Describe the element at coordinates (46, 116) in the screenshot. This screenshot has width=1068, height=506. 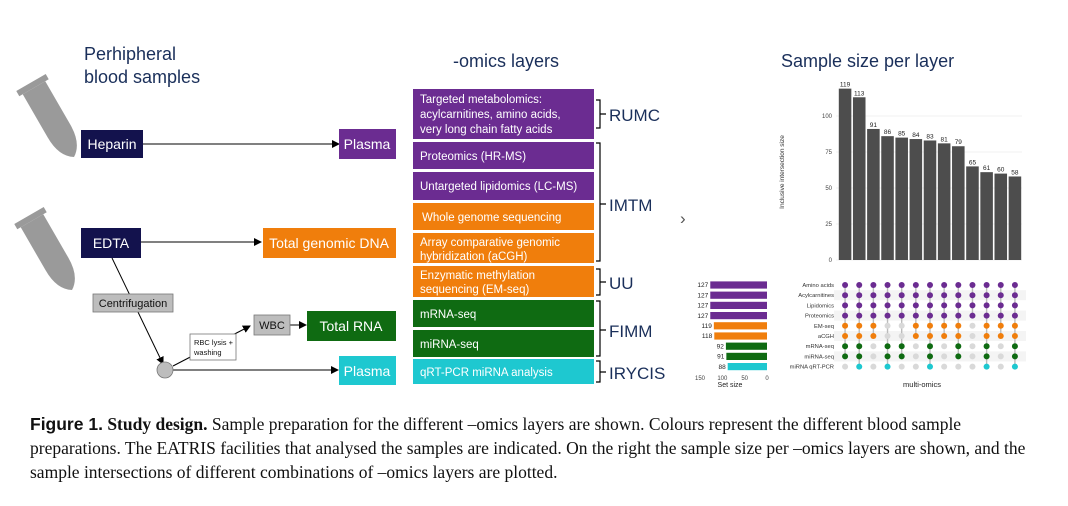
I see `heparin-tube-icon` at that location.